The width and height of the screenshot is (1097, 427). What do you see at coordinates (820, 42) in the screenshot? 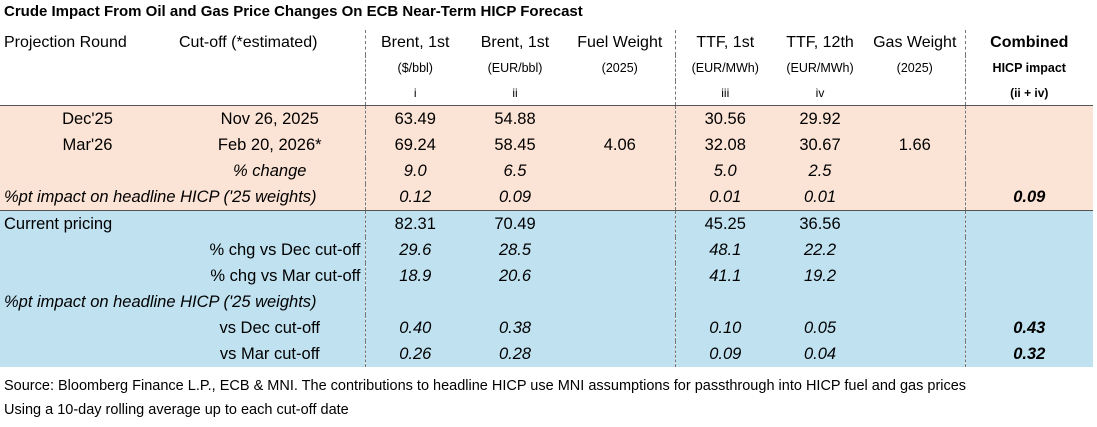
I see `header-ttf-12th: TTF, 12th` at bounding box center [820, 42].